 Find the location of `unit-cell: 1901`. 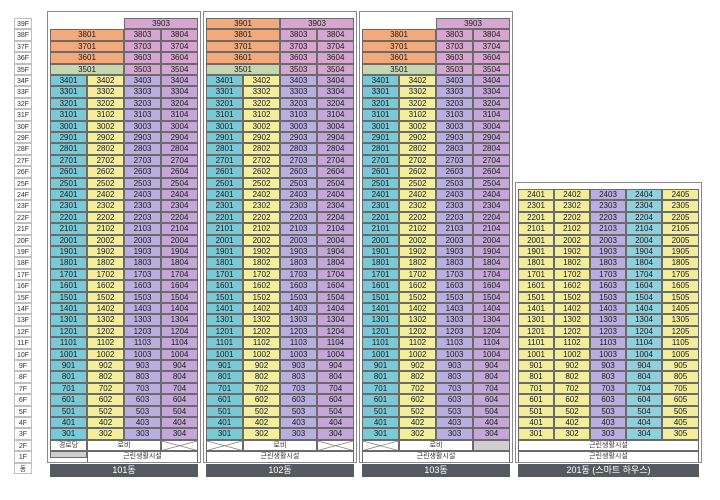

unit-cell: 1901 is located at coordinates (224, 252).